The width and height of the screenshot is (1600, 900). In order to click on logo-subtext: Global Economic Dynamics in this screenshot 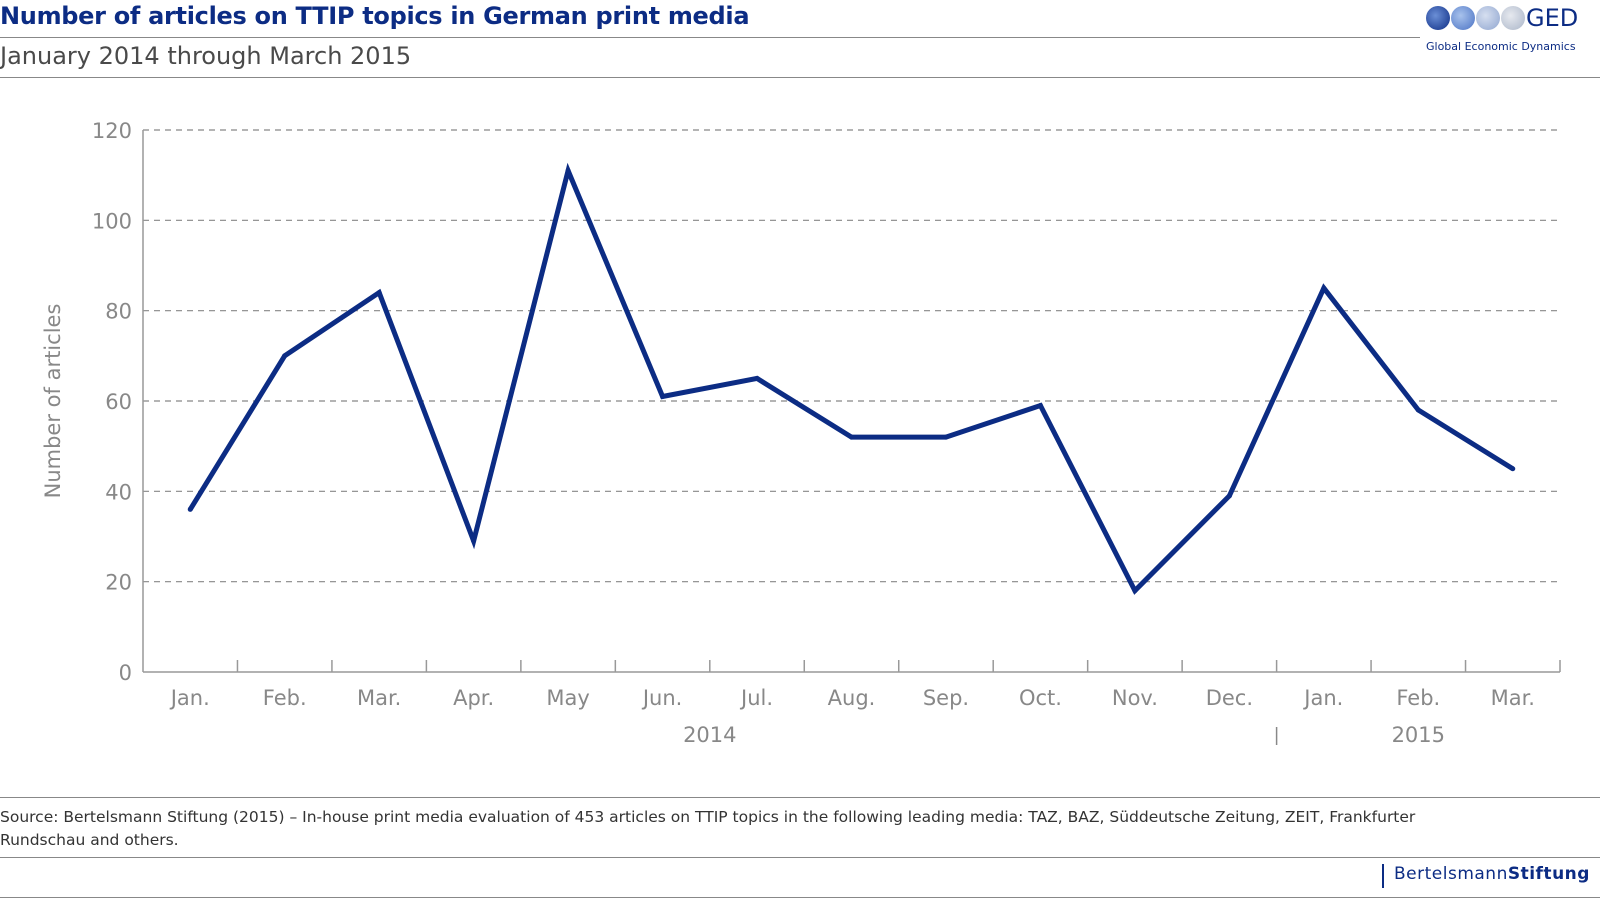, I will do `click(1501, 46)`.